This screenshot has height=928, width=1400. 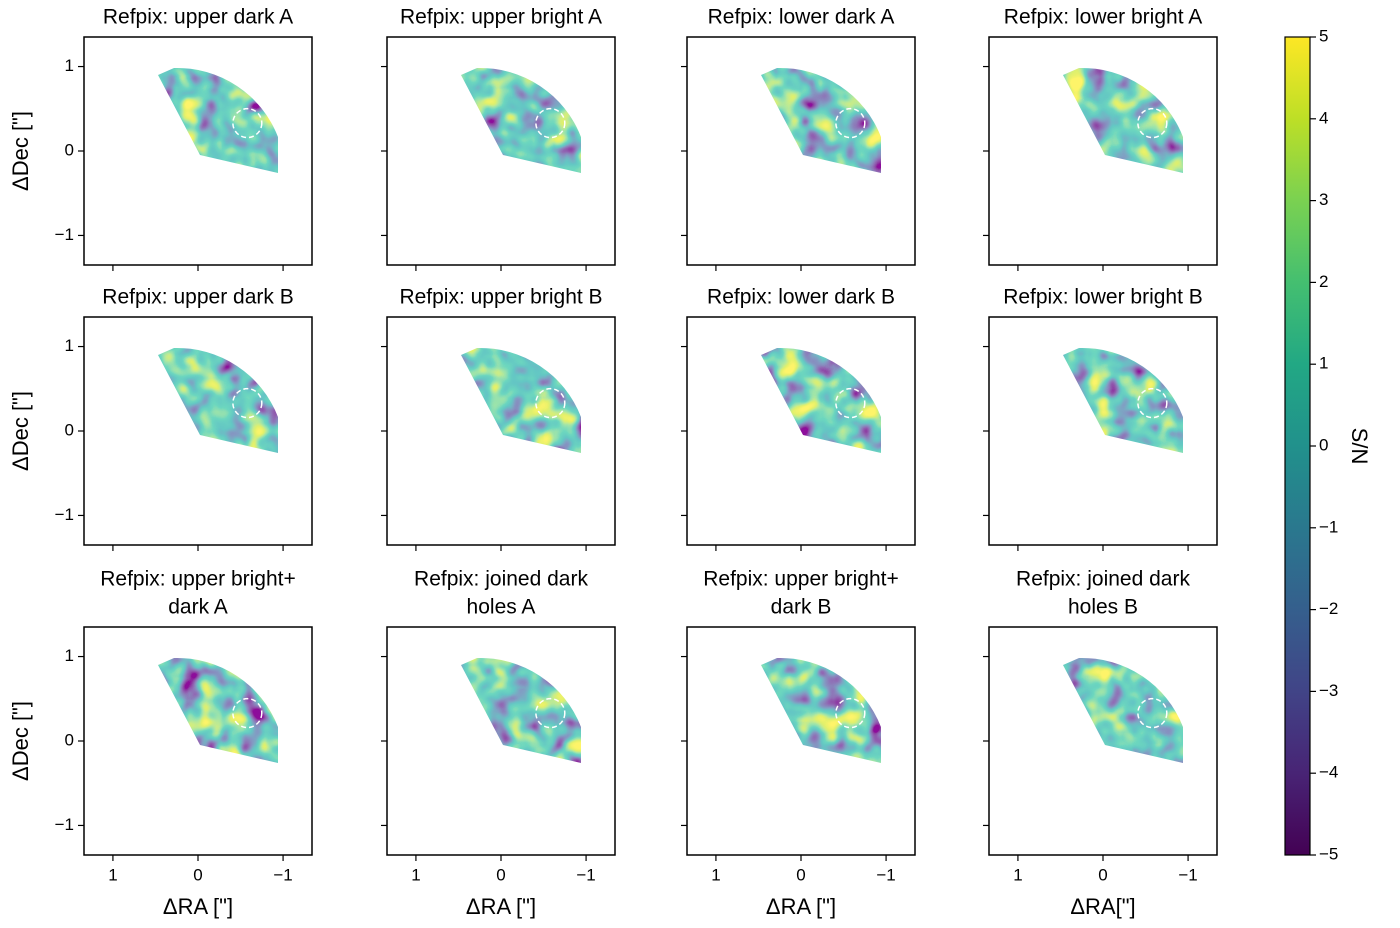 What do you see at coordinates (1103, 297) in the screenshot?
I see `panel-title: Refpix: lower bright B` at bounding box center [1103, 297].